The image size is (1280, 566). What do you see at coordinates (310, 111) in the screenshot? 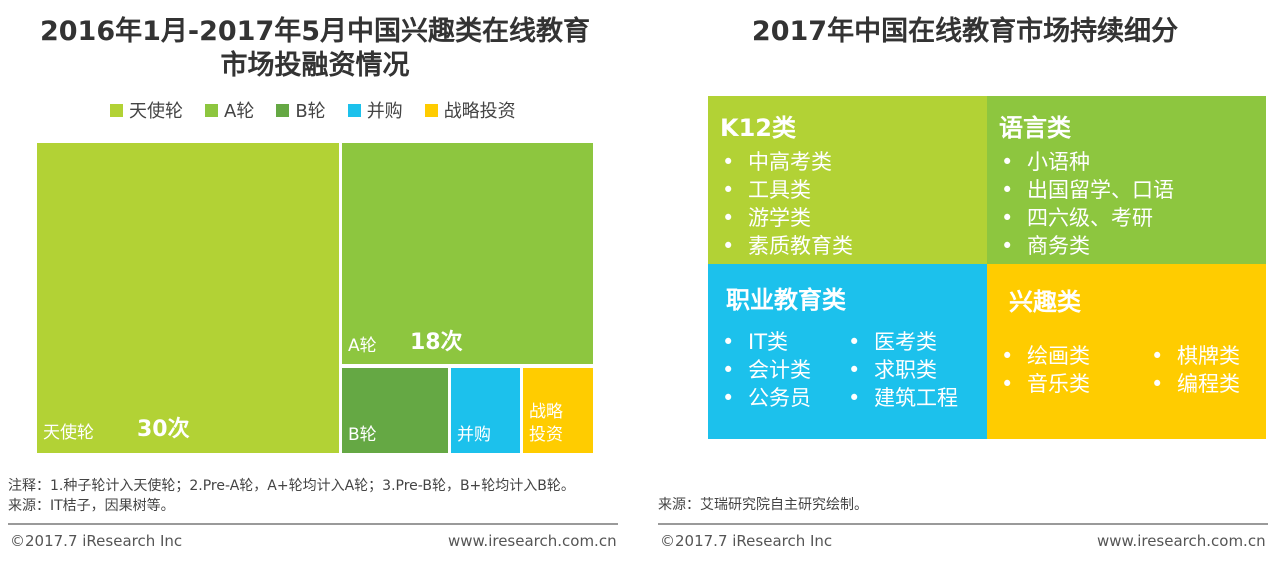
I see `legend-label: B轮` at bounding box center [310, 111].